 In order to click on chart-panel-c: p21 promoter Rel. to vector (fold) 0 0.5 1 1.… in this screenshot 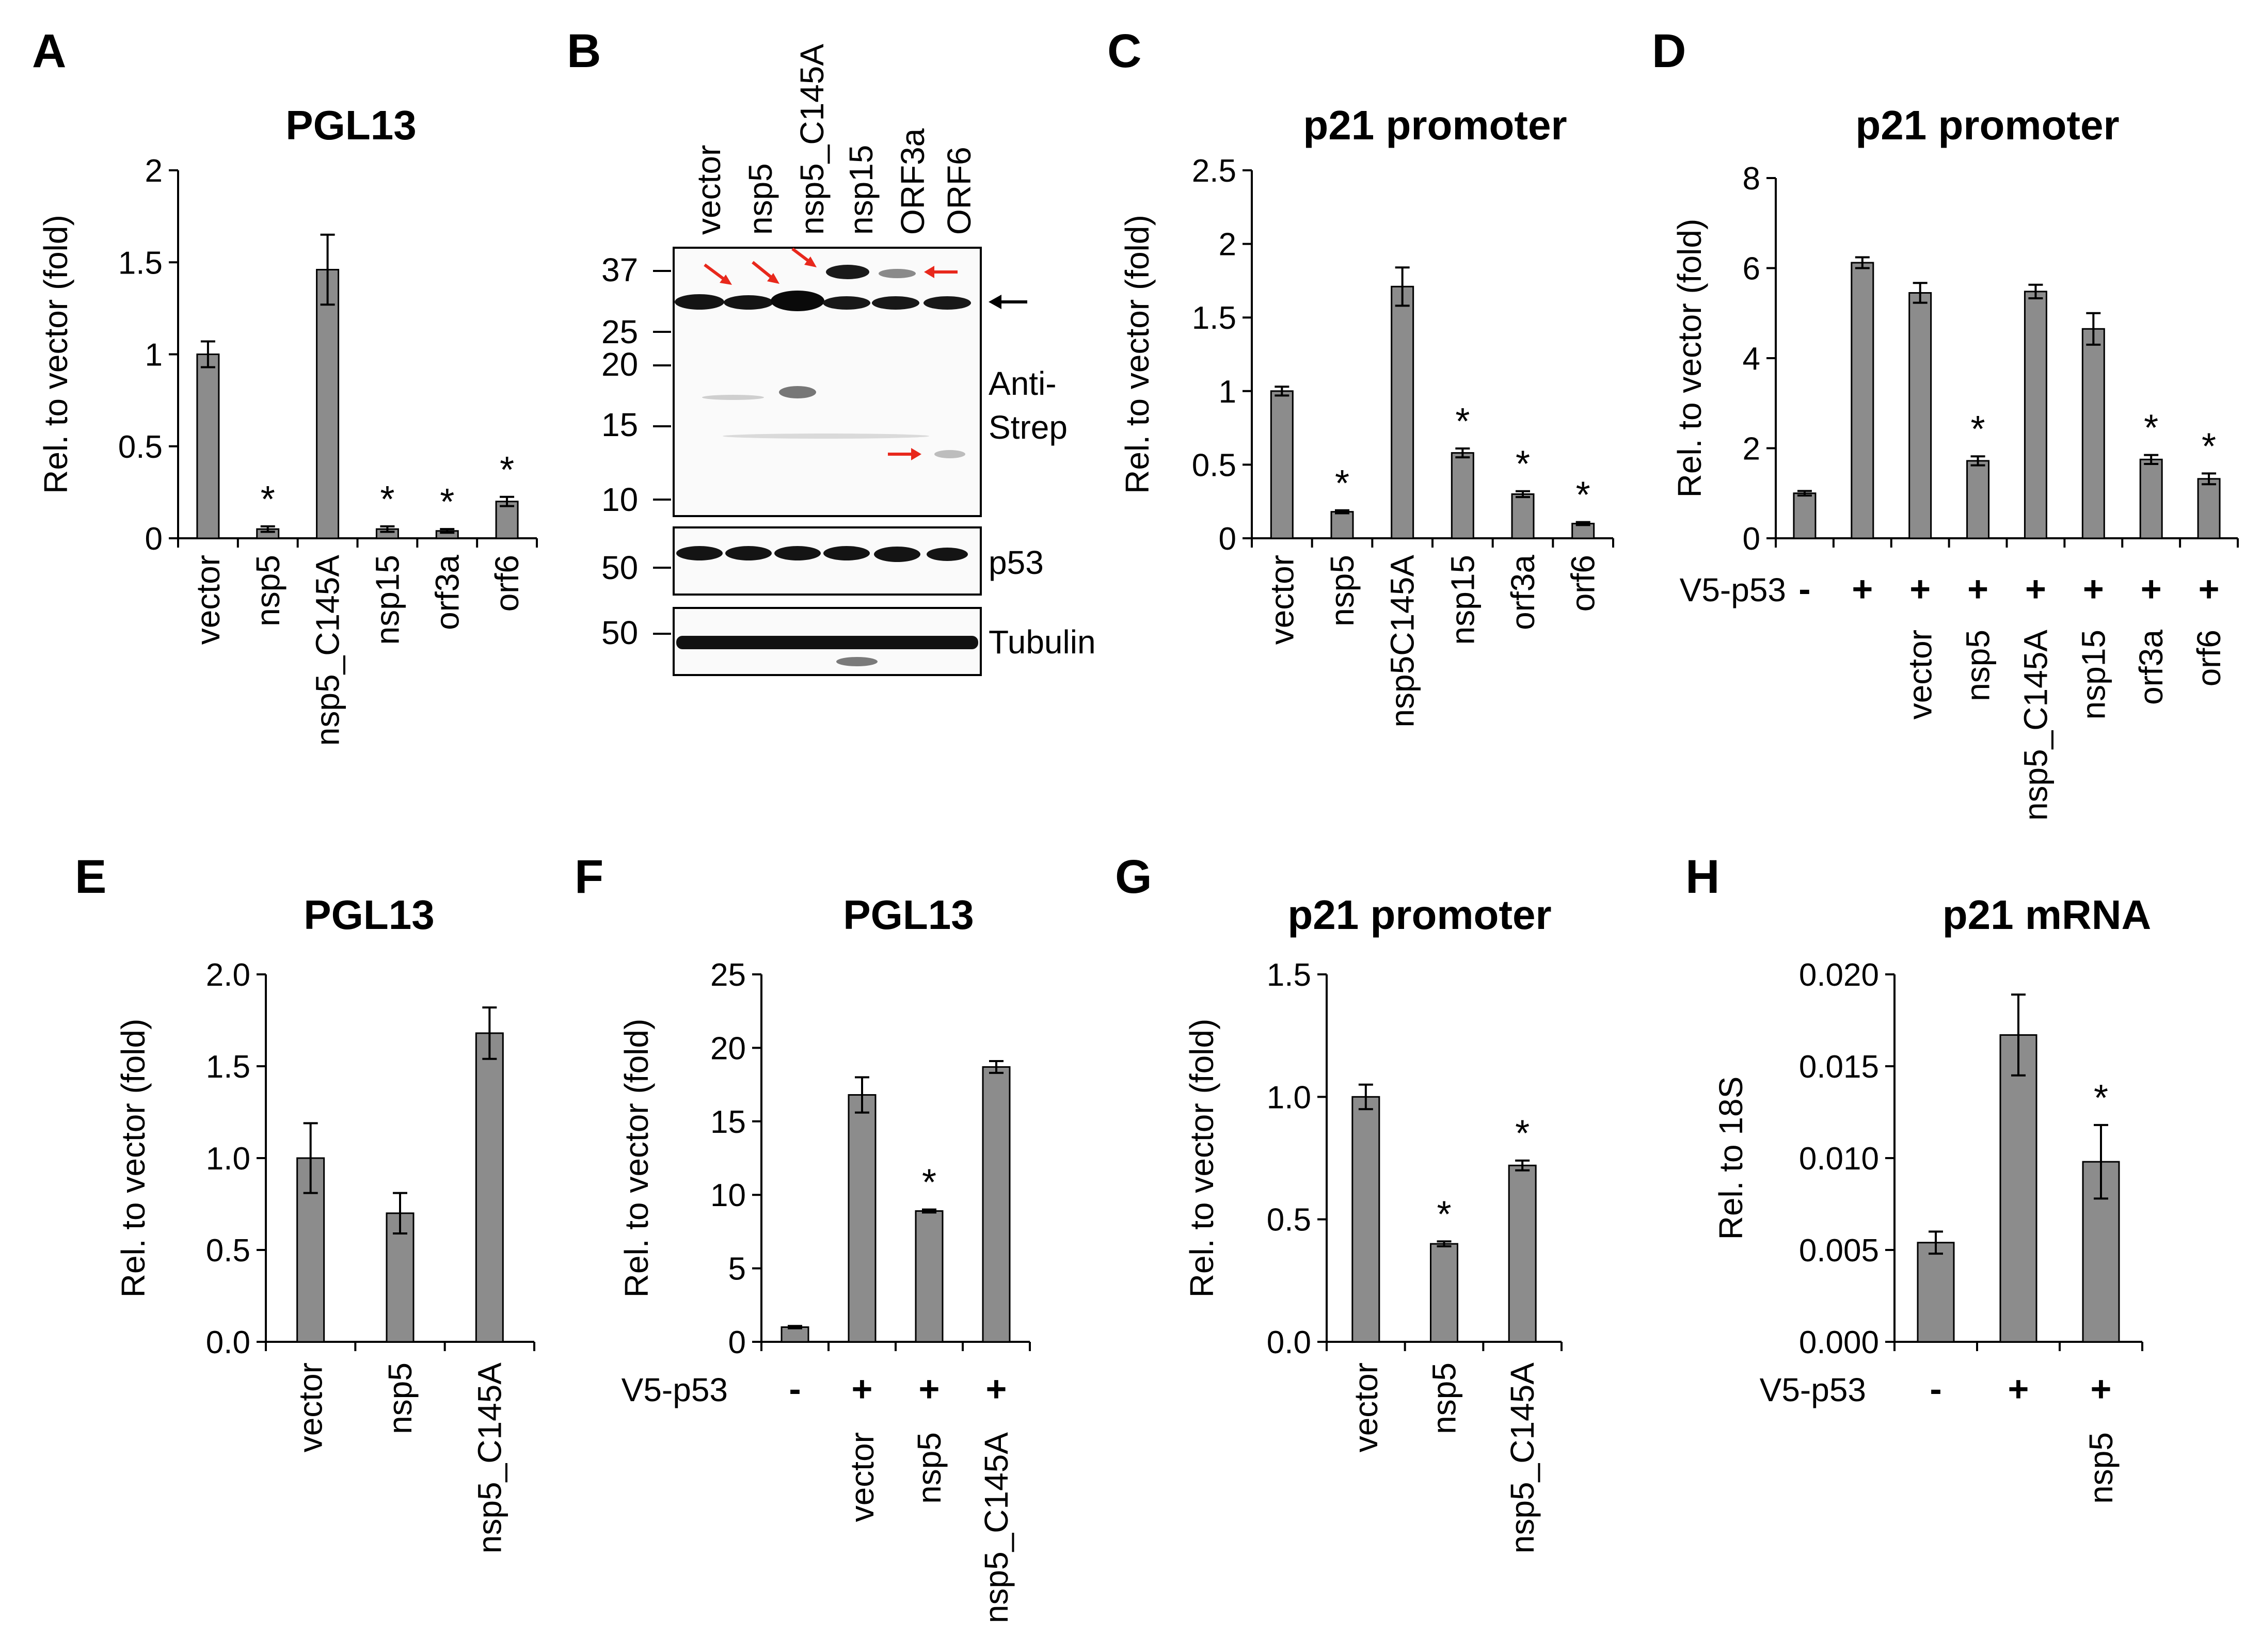, I will do `click(1367, 414)`.